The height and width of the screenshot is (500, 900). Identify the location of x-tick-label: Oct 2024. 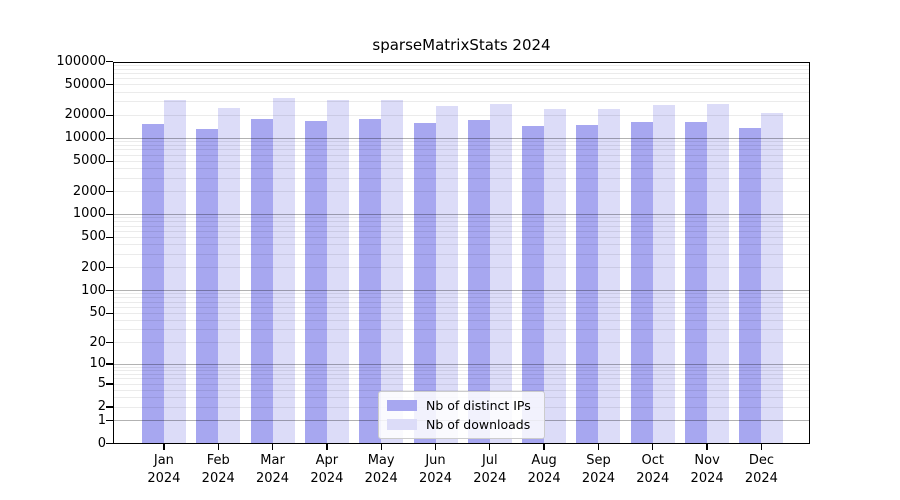
(653, 470).